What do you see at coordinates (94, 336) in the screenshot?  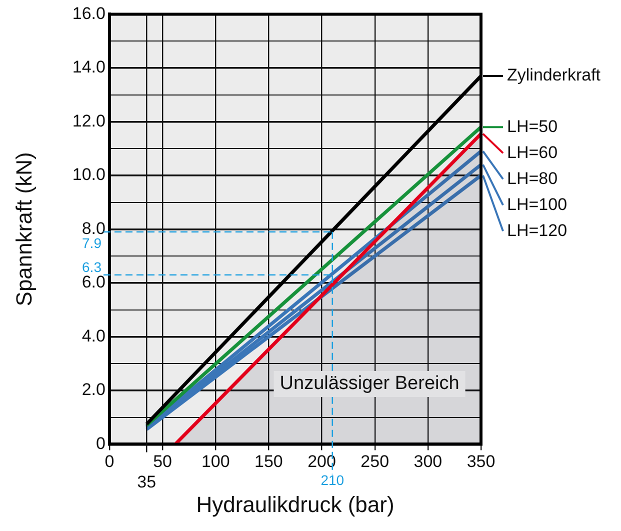 I see `y-tick-label: 4.0` at bounding box center [94, 336].